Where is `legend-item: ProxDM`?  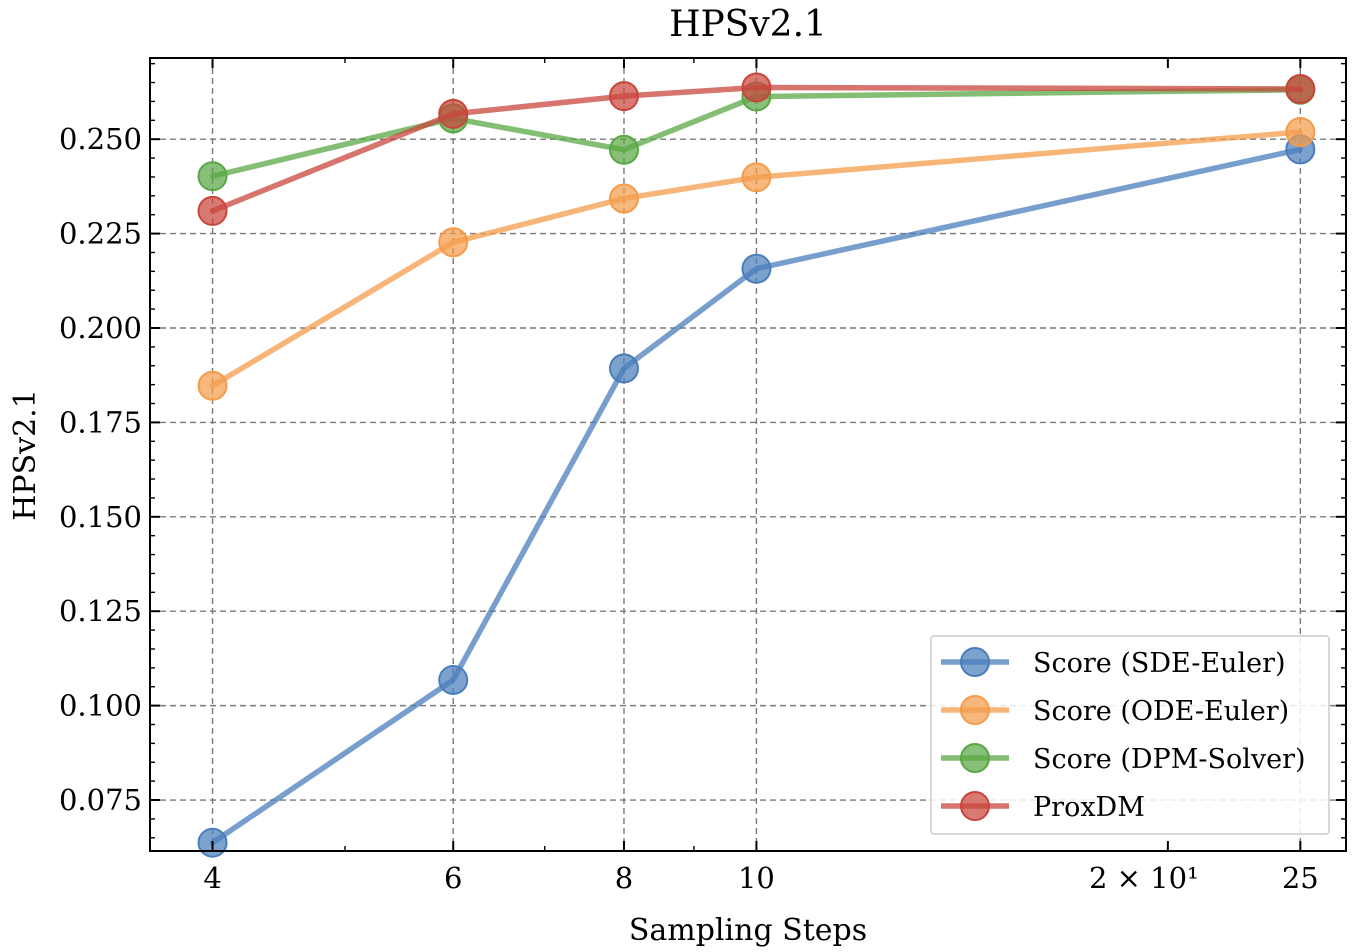 legend-item: ProxDM is located at coordinates (1043, 807).